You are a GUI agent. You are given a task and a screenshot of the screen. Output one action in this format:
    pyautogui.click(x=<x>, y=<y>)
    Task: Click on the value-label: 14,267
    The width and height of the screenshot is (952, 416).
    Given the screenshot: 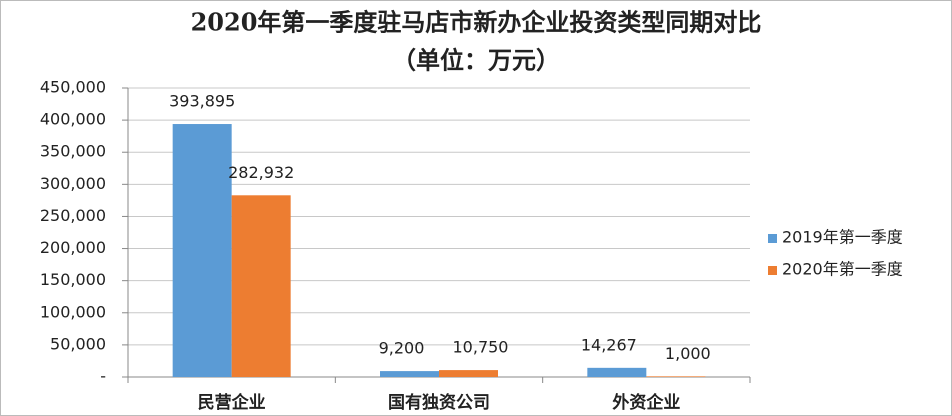 What is the action you would take?
    pyautogui.click(x=609, y=344)
    